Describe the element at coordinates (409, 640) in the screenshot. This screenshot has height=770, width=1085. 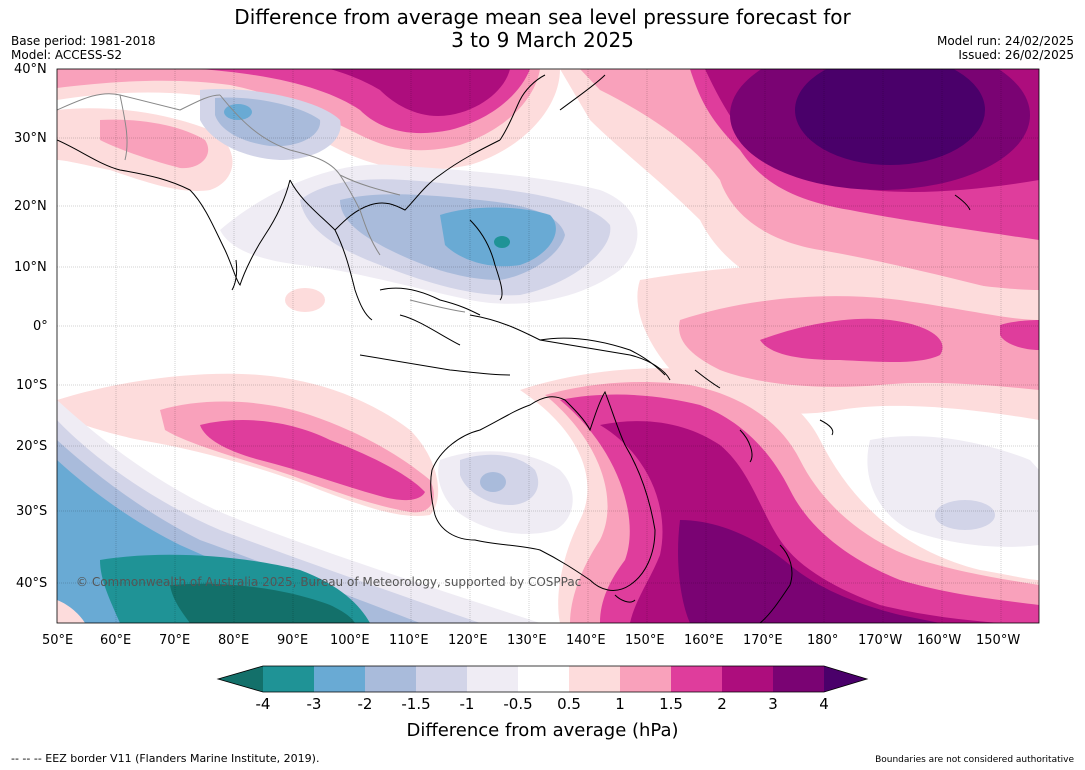
I see `lon-label: 110°E` at that location.